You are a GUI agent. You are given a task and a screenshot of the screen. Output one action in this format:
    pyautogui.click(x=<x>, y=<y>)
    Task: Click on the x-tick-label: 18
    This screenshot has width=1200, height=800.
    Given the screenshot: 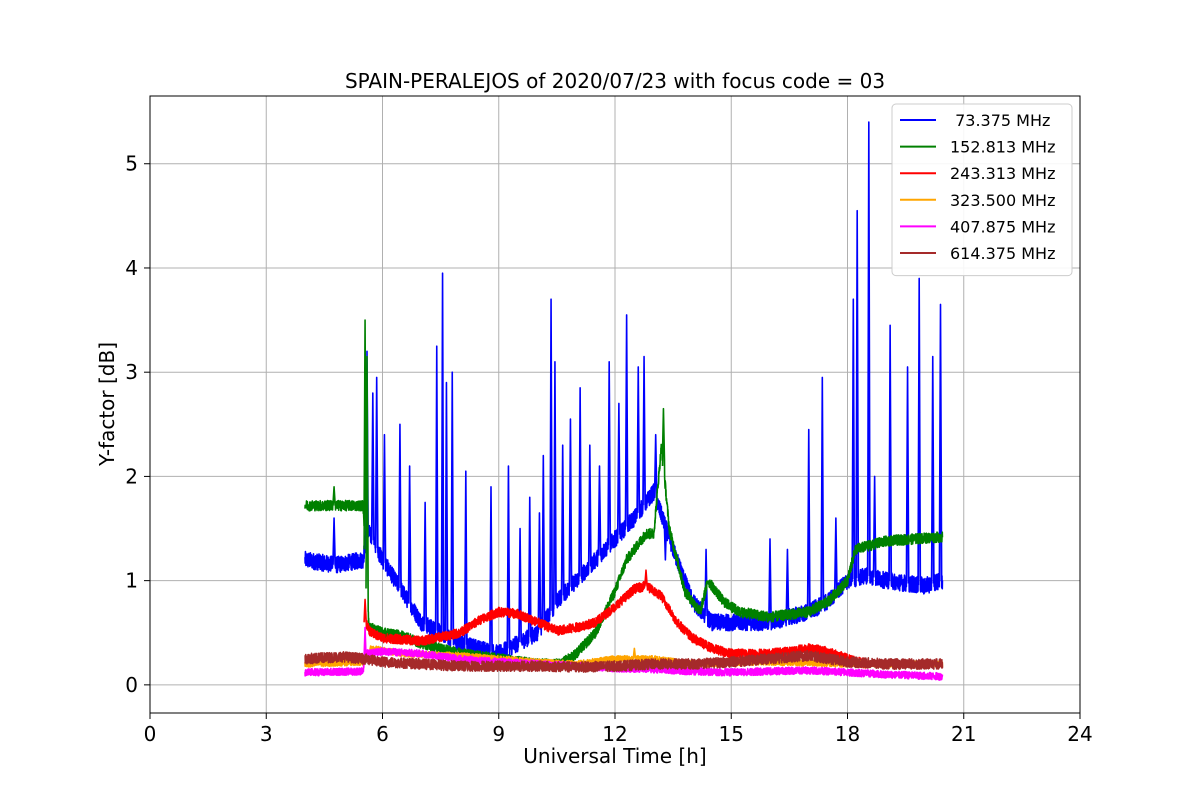 What is the action you would take?
    pyautogui.click(x=847, y=734)
    